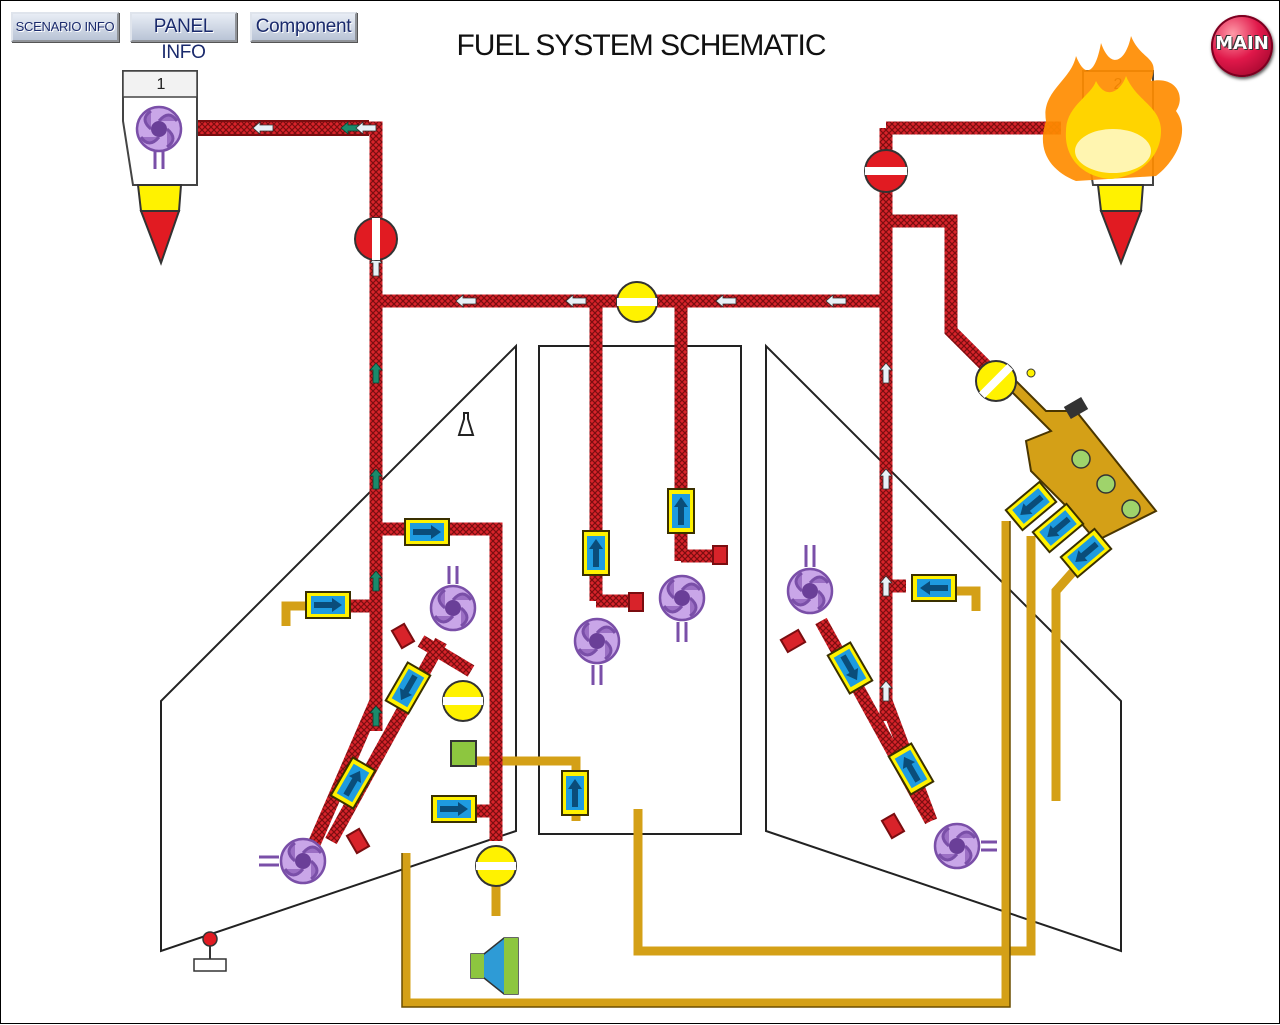 This screenshot has width=1280, height=1025. I want to click on main-button: MAIN, so click(1242, 46).